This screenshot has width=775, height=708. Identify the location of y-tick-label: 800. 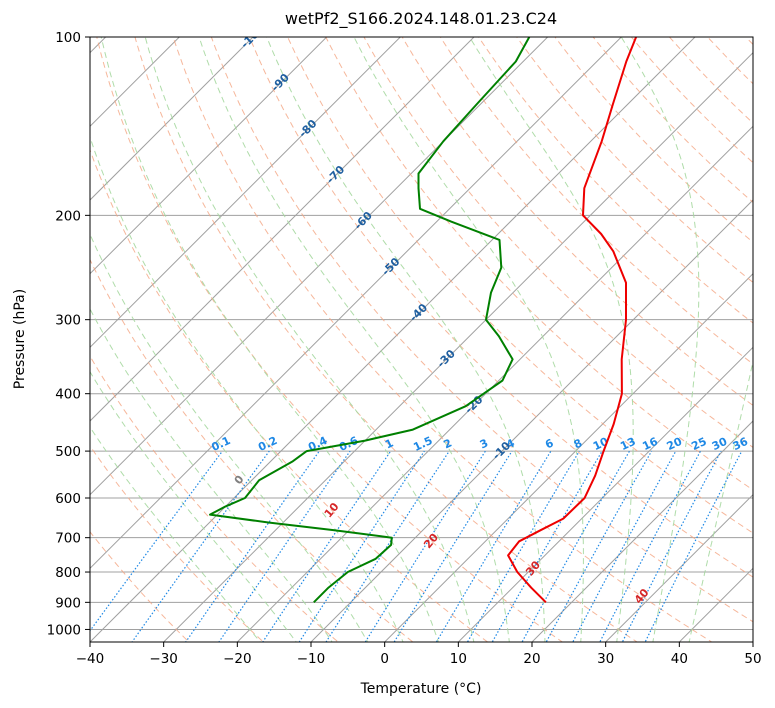
(68, 573).